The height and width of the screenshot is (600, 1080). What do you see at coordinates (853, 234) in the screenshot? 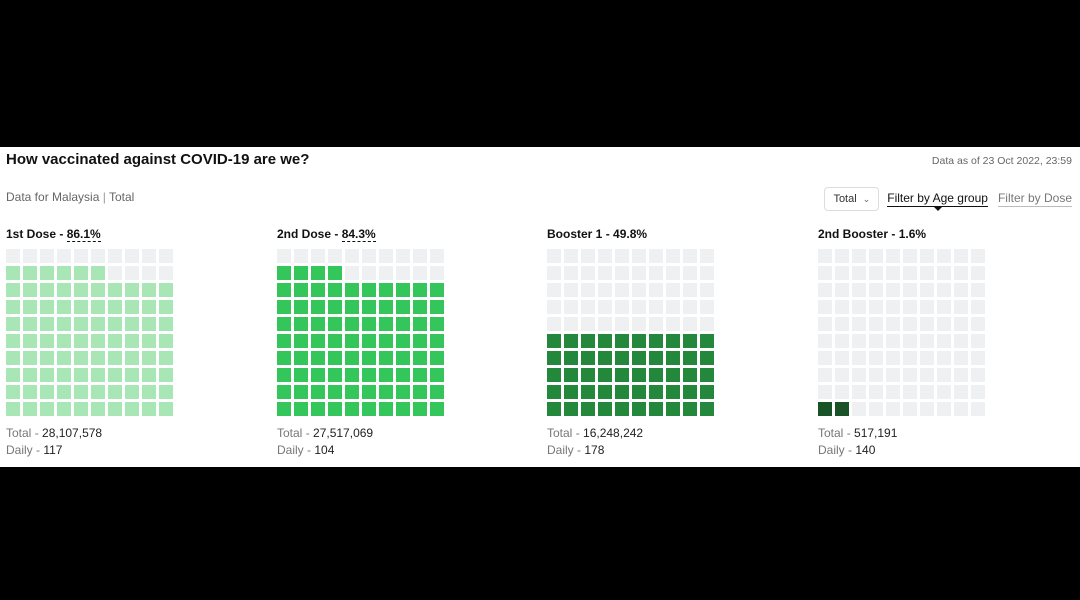
I see `dose-name: 2nd Booster` at bounding box center [853, 234].